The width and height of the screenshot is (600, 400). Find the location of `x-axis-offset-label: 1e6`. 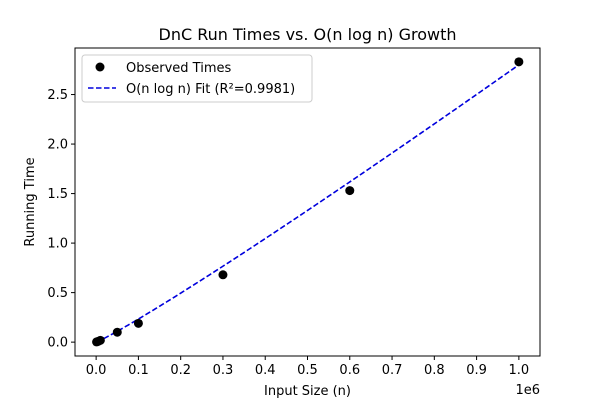

x-axis-offset-label: 1e6 is located at coordinates (527, 390).